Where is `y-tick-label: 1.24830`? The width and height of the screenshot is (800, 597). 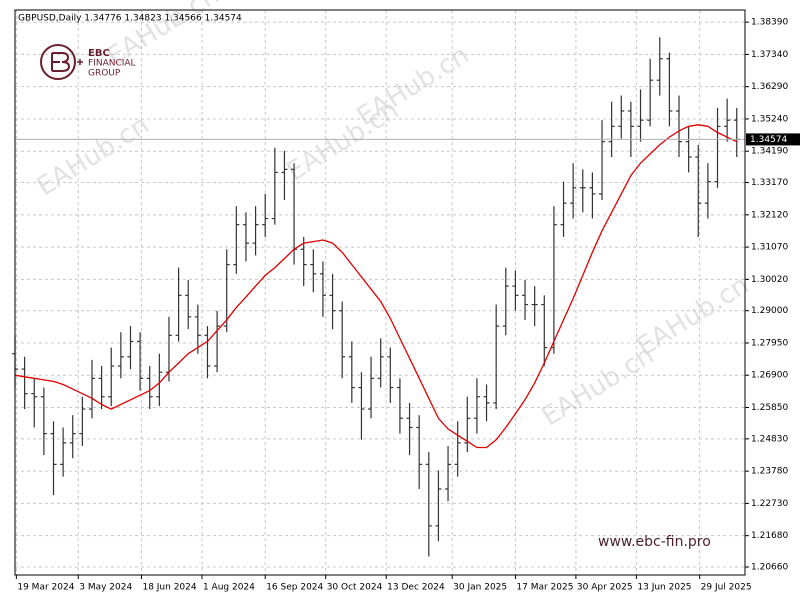 y-tick-label: 1.24830 is located at coordinates (769, 439).